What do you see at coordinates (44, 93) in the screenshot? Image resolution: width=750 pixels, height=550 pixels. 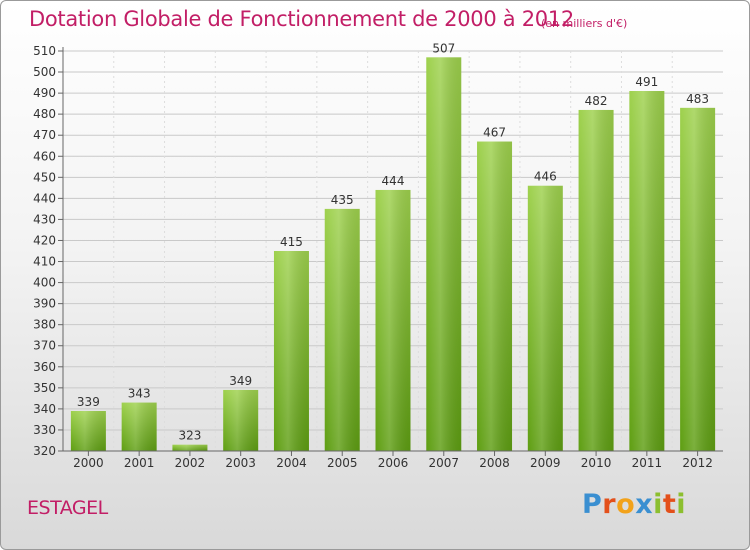 I see `ytick-label-490: 490` at bounding box center [44, 93].